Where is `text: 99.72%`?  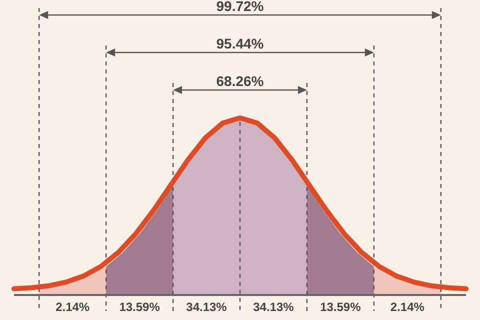
text: 99.72% is located at coordinates (240, 7).